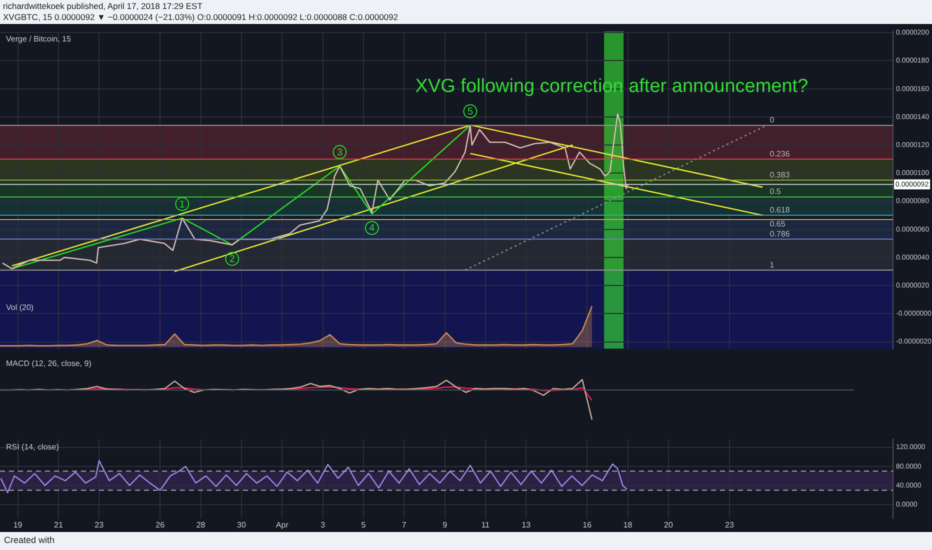 Image resolution: width=932 pixels, height=550 pixels. Describe the element at coordinates (232, 260) in the screenshot. I see `annotation: 2` at that location.